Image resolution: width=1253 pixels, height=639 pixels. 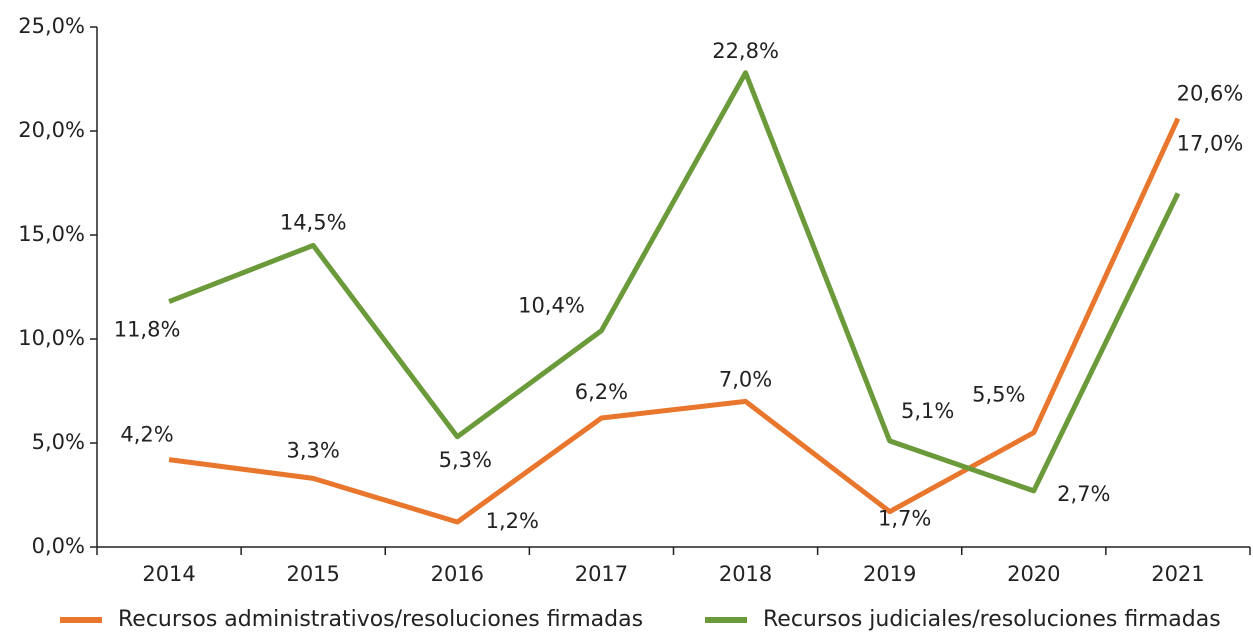 I want to click on data-label: 2,7%, so click(x=1083, y=494).